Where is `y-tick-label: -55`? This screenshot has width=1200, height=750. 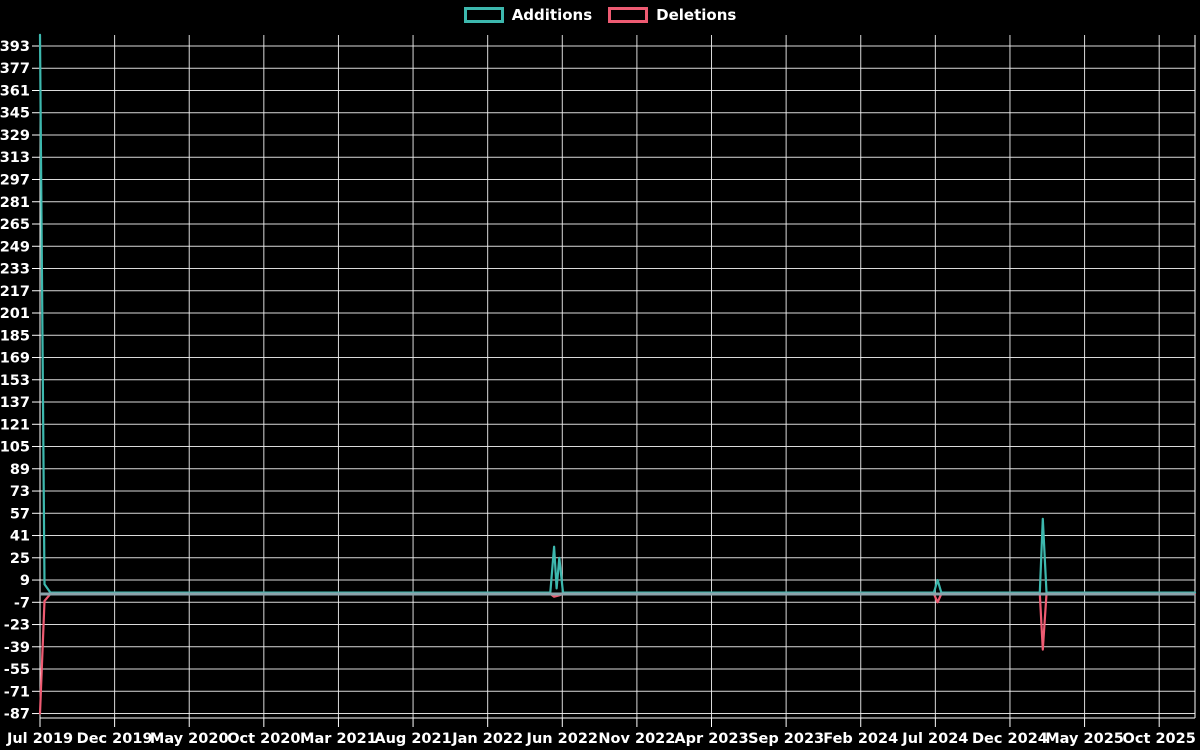
y-tick-label: -55 is located at coordinates (17, 670).